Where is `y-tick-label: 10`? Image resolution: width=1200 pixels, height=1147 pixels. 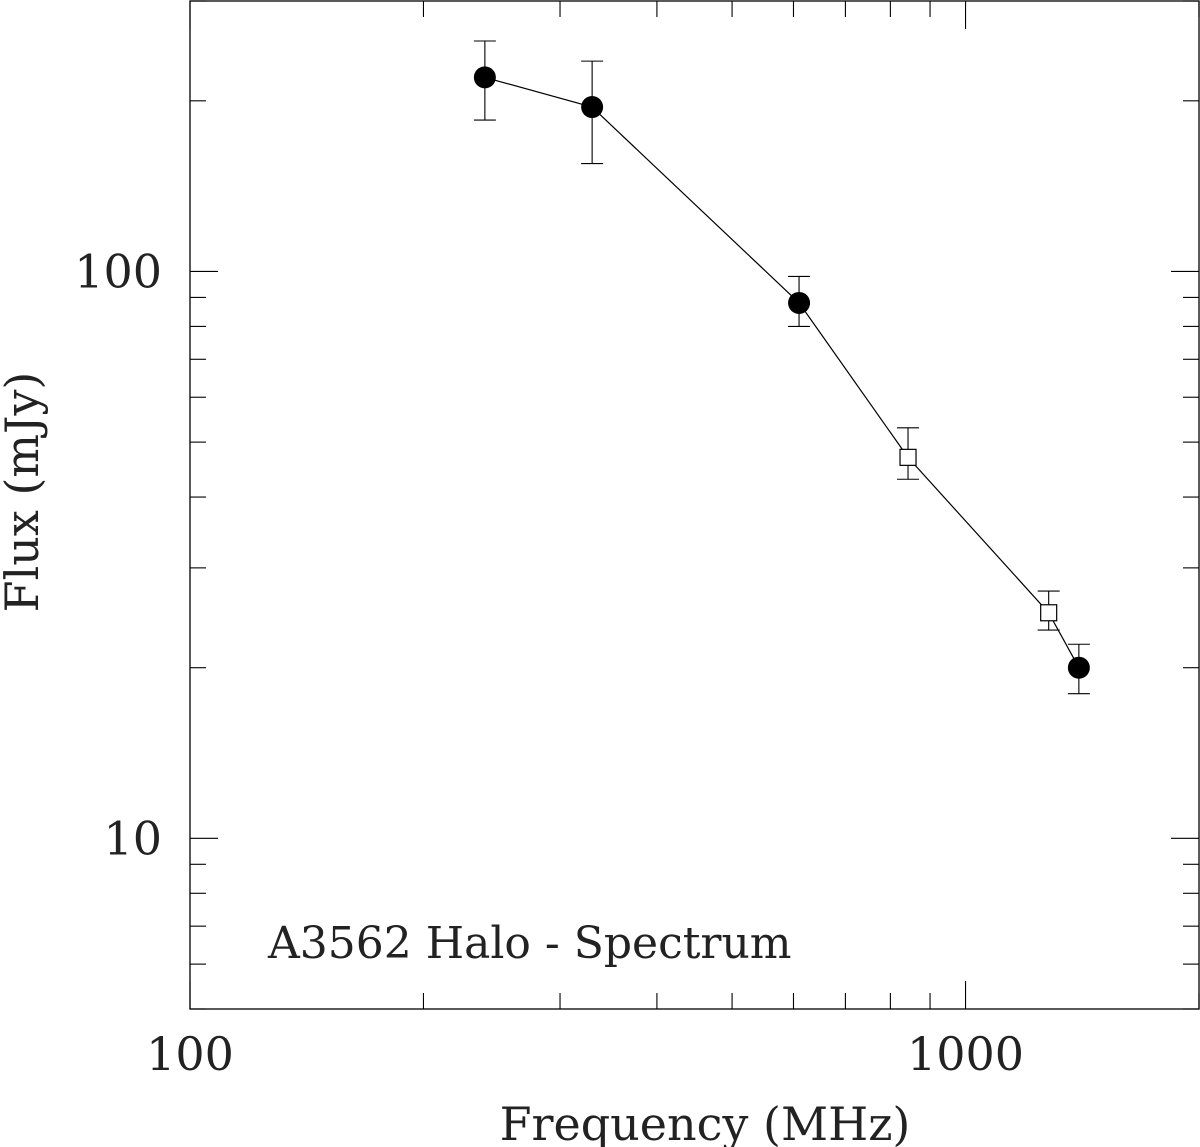 y-tick-label: 10 is located at coordinates (132, 838).